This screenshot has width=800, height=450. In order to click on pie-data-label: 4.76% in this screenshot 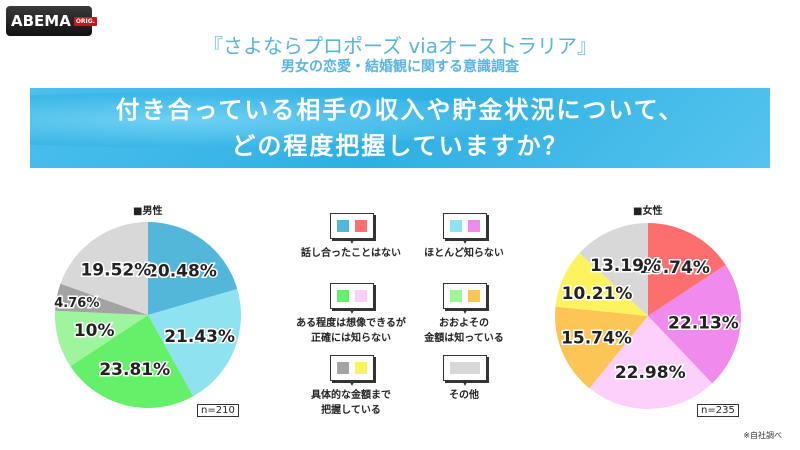, I will do `click(76, 303)`.